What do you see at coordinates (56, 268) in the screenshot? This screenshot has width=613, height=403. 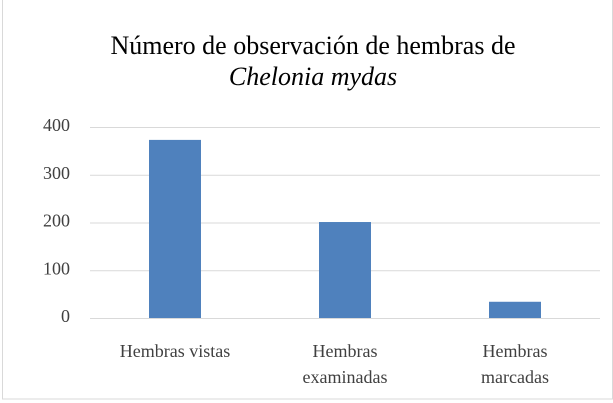 I see `y-tick-label: 100` at bounding box center [56, 268].